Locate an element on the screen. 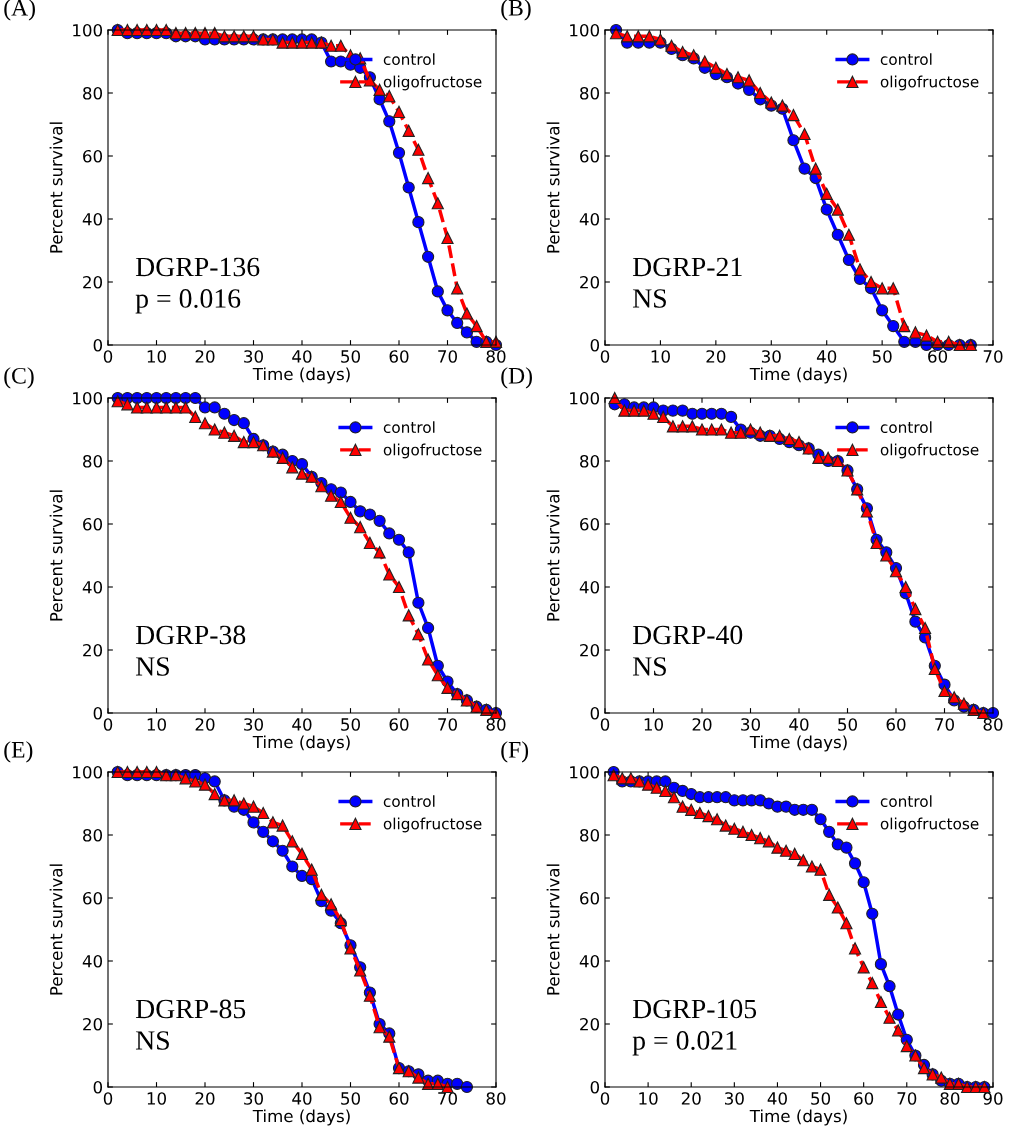 This screenshot has width=1024, height=1141. text: (E) is located at coordinates (18, 752).